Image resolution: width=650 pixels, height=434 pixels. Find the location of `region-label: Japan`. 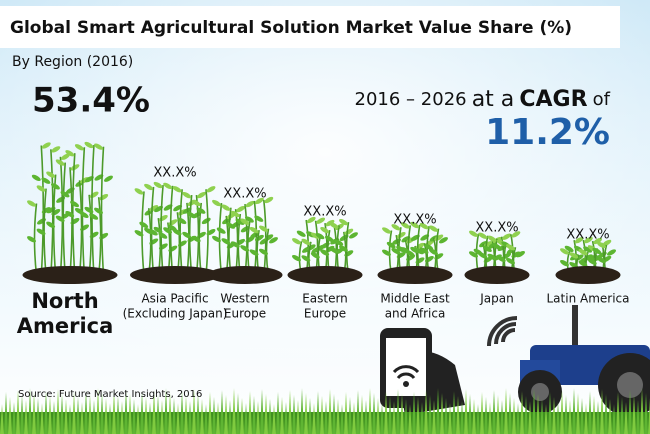

region-label: Japan is located at coordinates (496, 299).